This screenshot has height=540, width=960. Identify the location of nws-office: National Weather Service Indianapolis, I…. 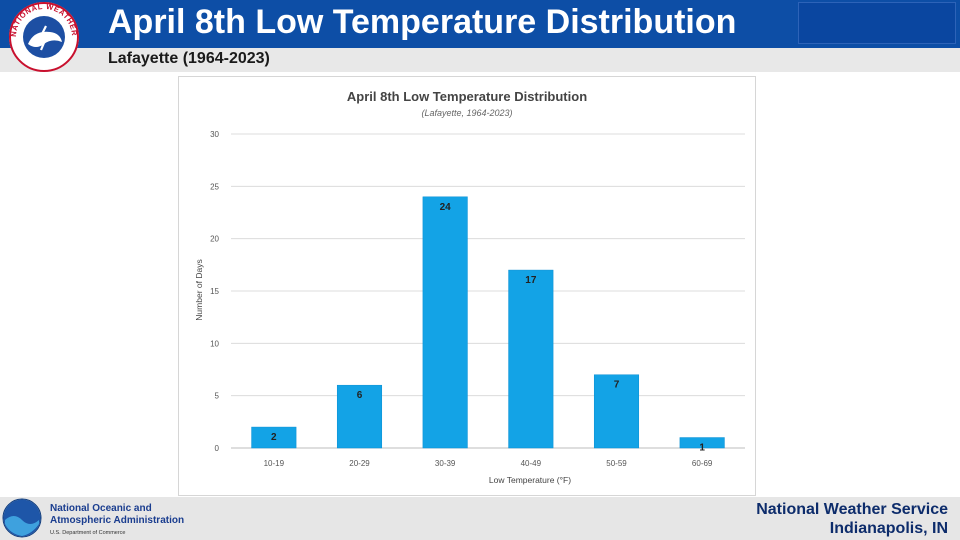
(852, 519).